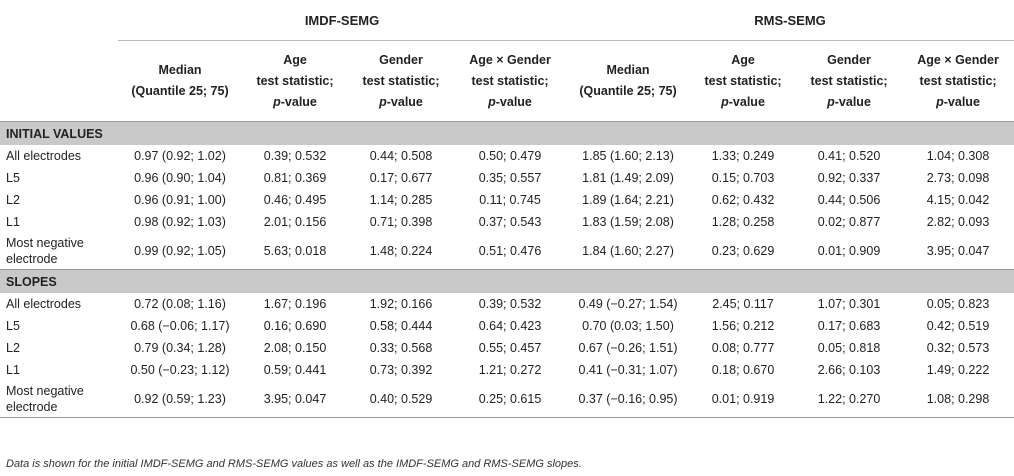  What do you see at coordinates (295, 200) in the screenshot?
I see `table-cell: 0.46; 0.495` at bounding box center [295, 200].